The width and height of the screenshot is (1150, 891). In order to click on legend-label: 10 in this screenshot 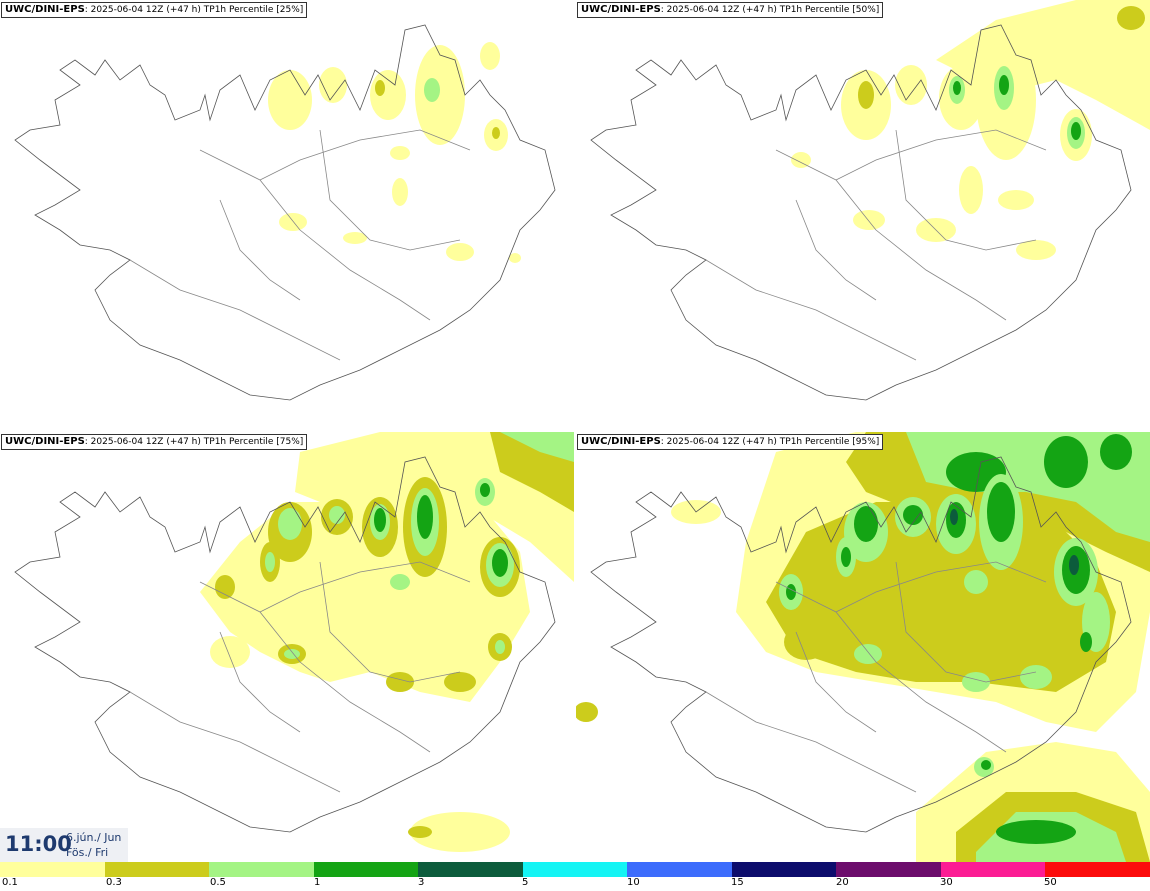, I will do `click(633, 882)`.